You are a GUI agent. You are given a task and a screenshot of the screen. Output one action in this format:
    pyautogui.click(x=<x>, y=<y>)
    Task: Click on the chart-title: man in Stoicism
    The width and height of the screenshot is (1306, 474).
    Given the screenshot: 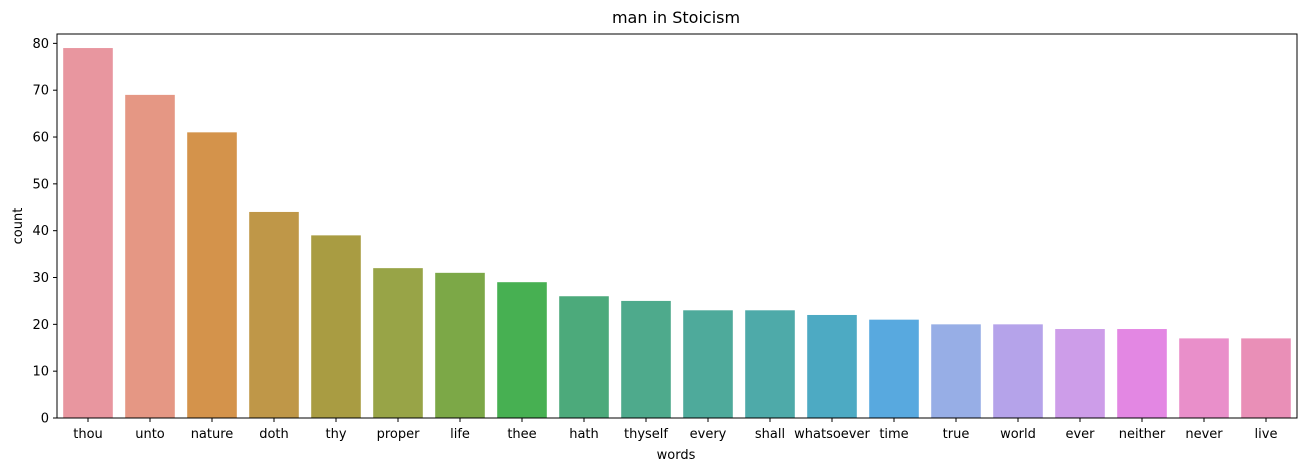 What is the action you would take?
    pyautogui.click(x=676, y=17)
    